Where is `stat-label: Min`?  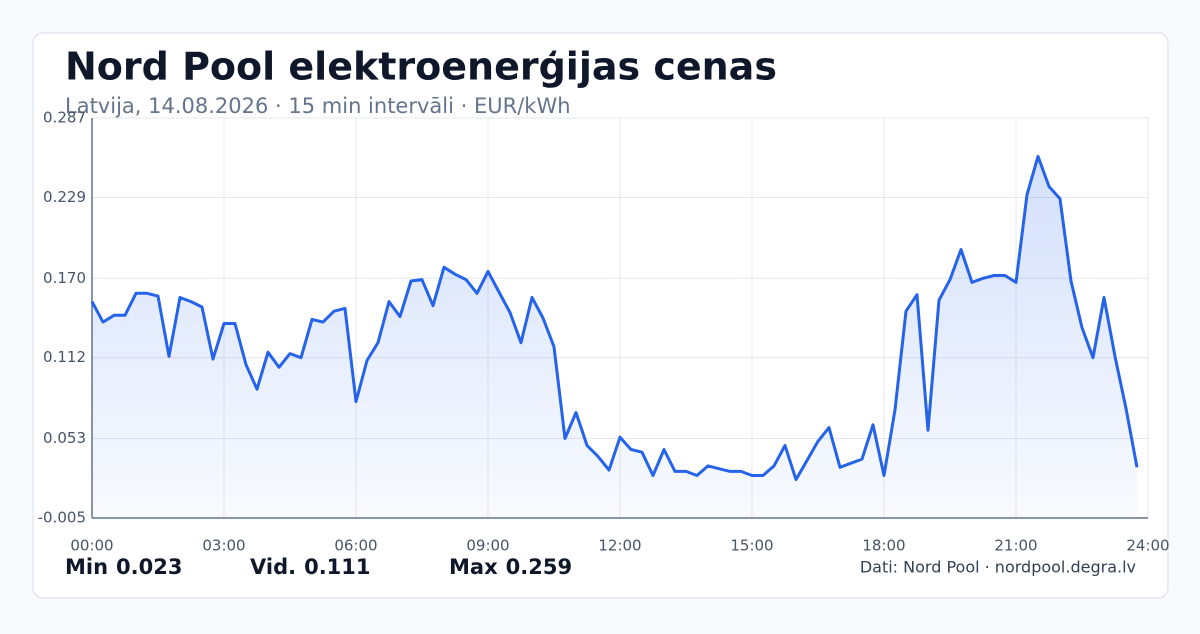 stat-label: Min is located at coordinates (86, 567).